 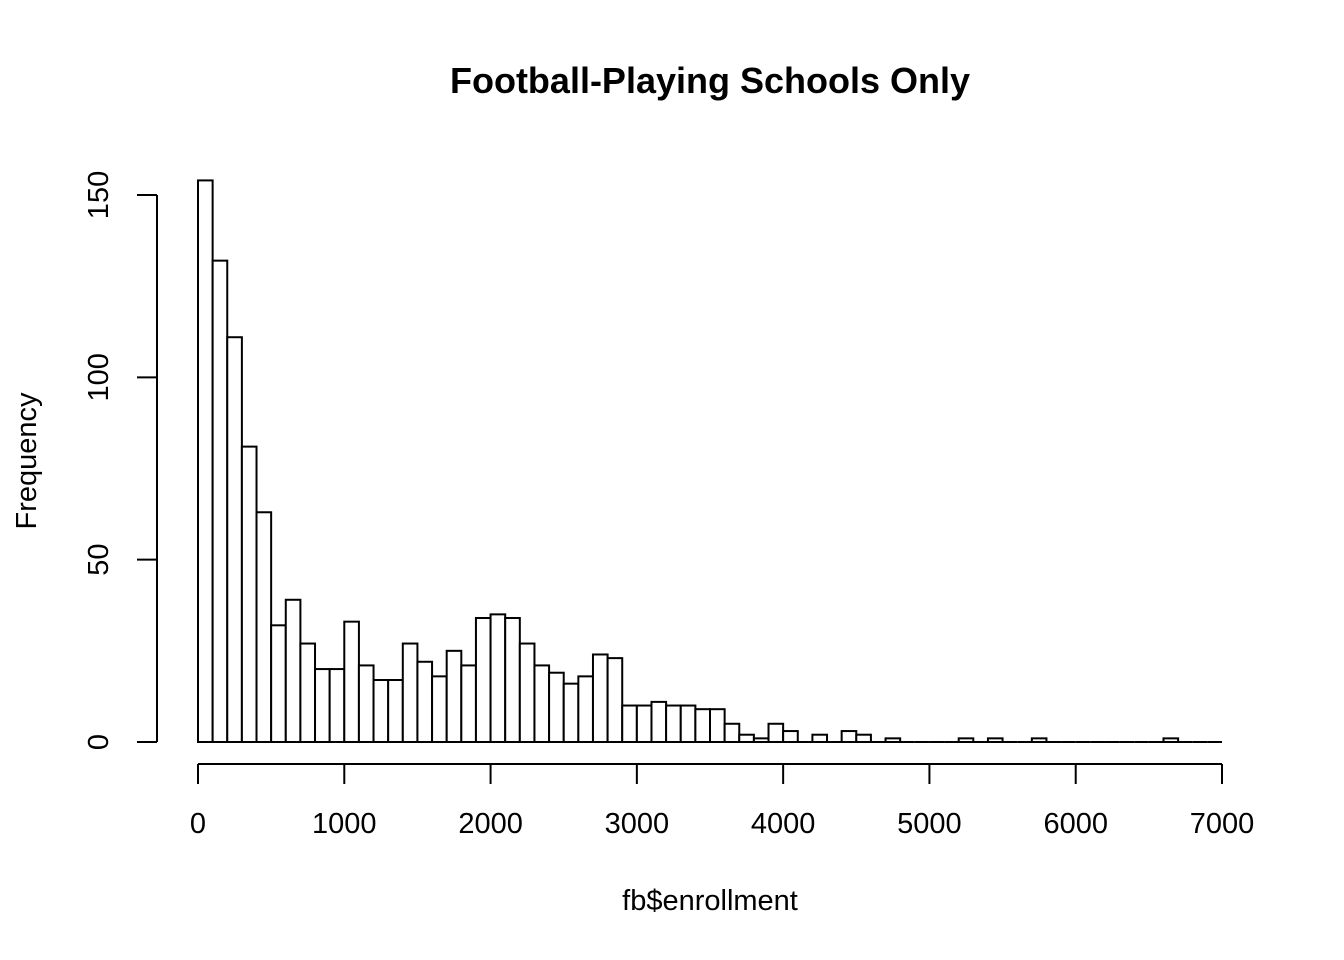 What do you see at coordinates (27, 461) in the screenshot?
I see `y-axis-label: Frequency` at bounding box center [27, 461].